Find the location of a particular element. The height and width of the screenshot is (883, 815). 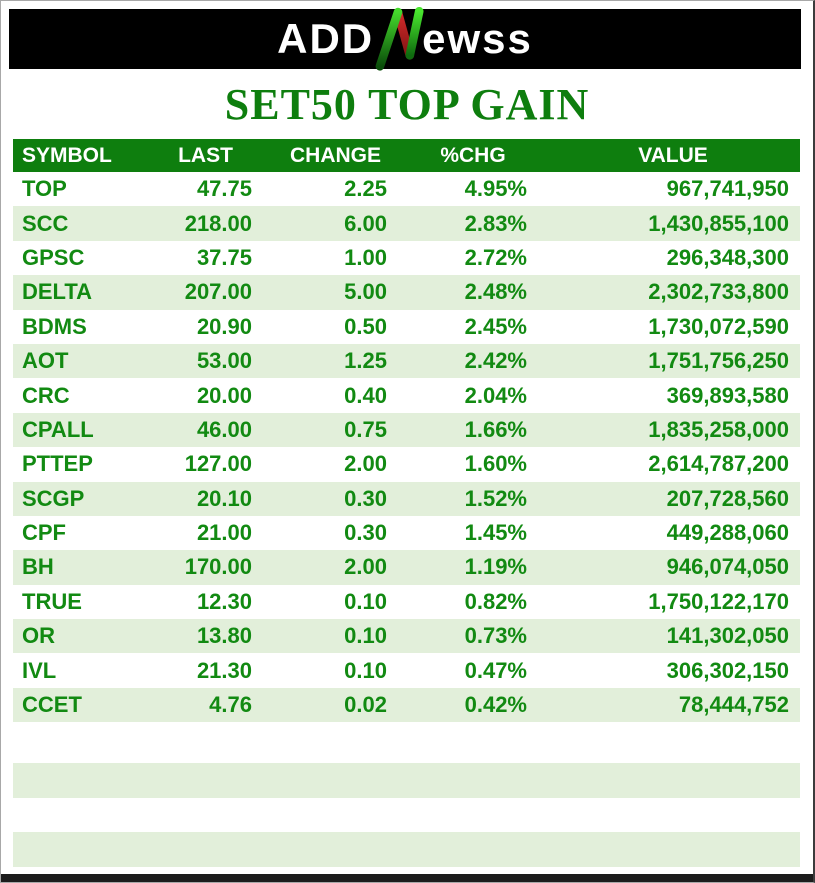

cell-value: 1,751,756,250 is located at coordinates (718, 361).